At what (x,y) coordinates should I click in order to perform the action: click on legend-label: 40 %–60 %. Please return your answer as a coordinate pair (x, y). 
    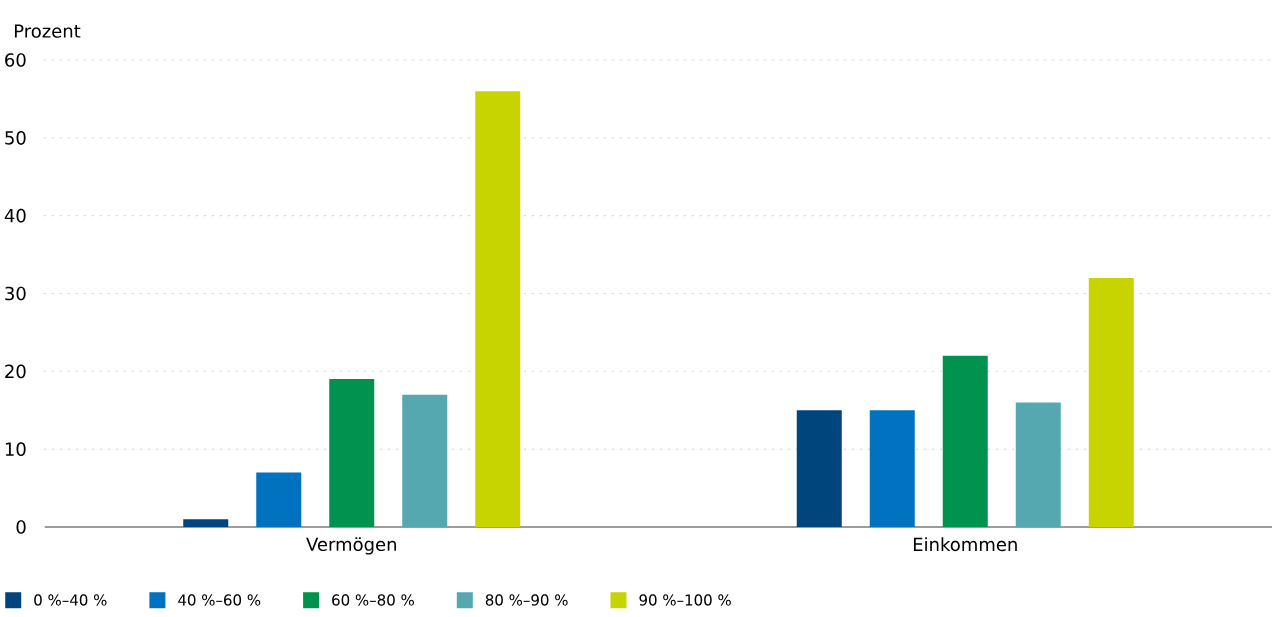
    Looking at the image, I should click on (219, 600).